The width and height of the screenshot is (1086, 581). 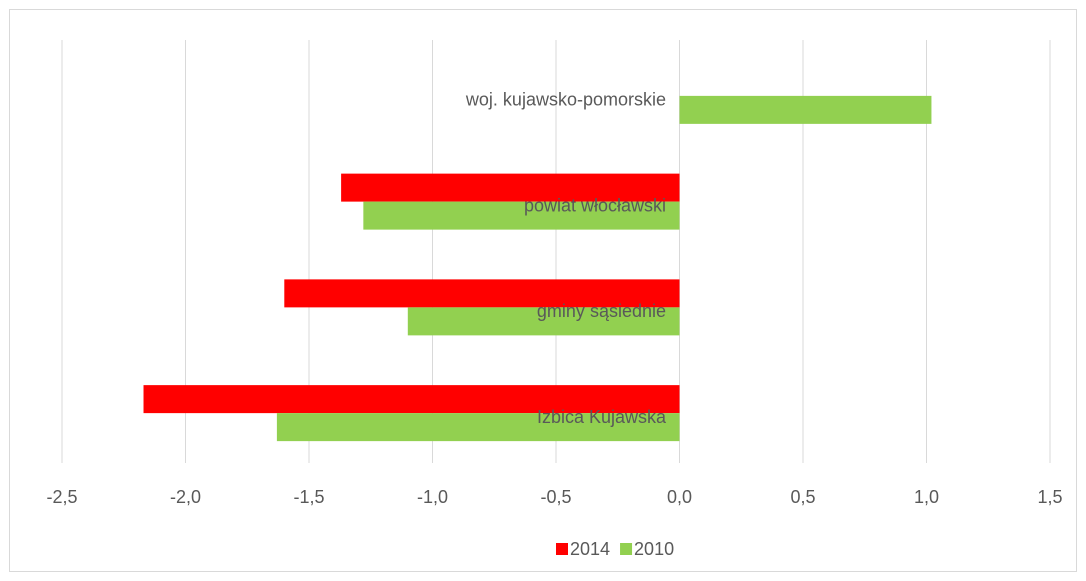 What do you see at coordinates (602, 417) in the screenshot?
I see `category-label: Izbica Kujawska` at bounding box center [602, 417].